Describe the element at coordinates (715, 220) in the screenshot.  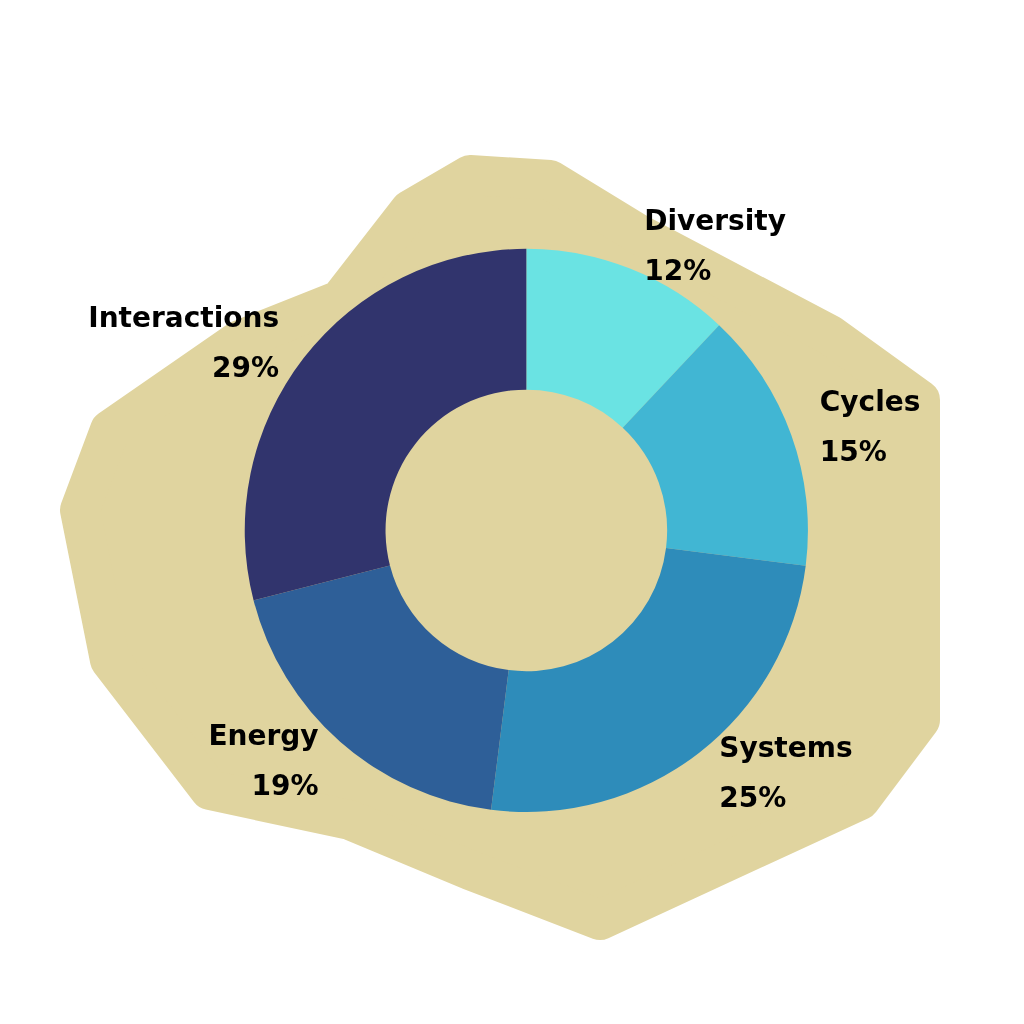
I see `slice-label: Diversity` at that location.